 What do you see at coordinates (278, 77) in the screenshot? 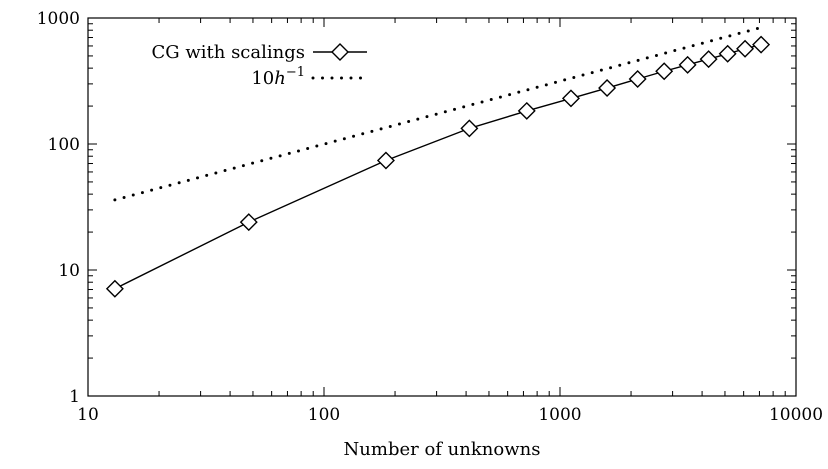
I see `legend-label-10h: 10h−1` at bounding box center [278, 77].